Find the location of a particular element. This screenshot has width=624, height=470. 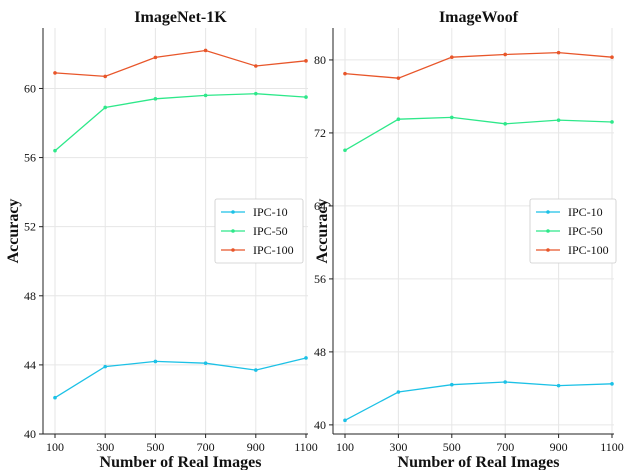

y-tick-label: 52 is located at coordinates (30, 227).